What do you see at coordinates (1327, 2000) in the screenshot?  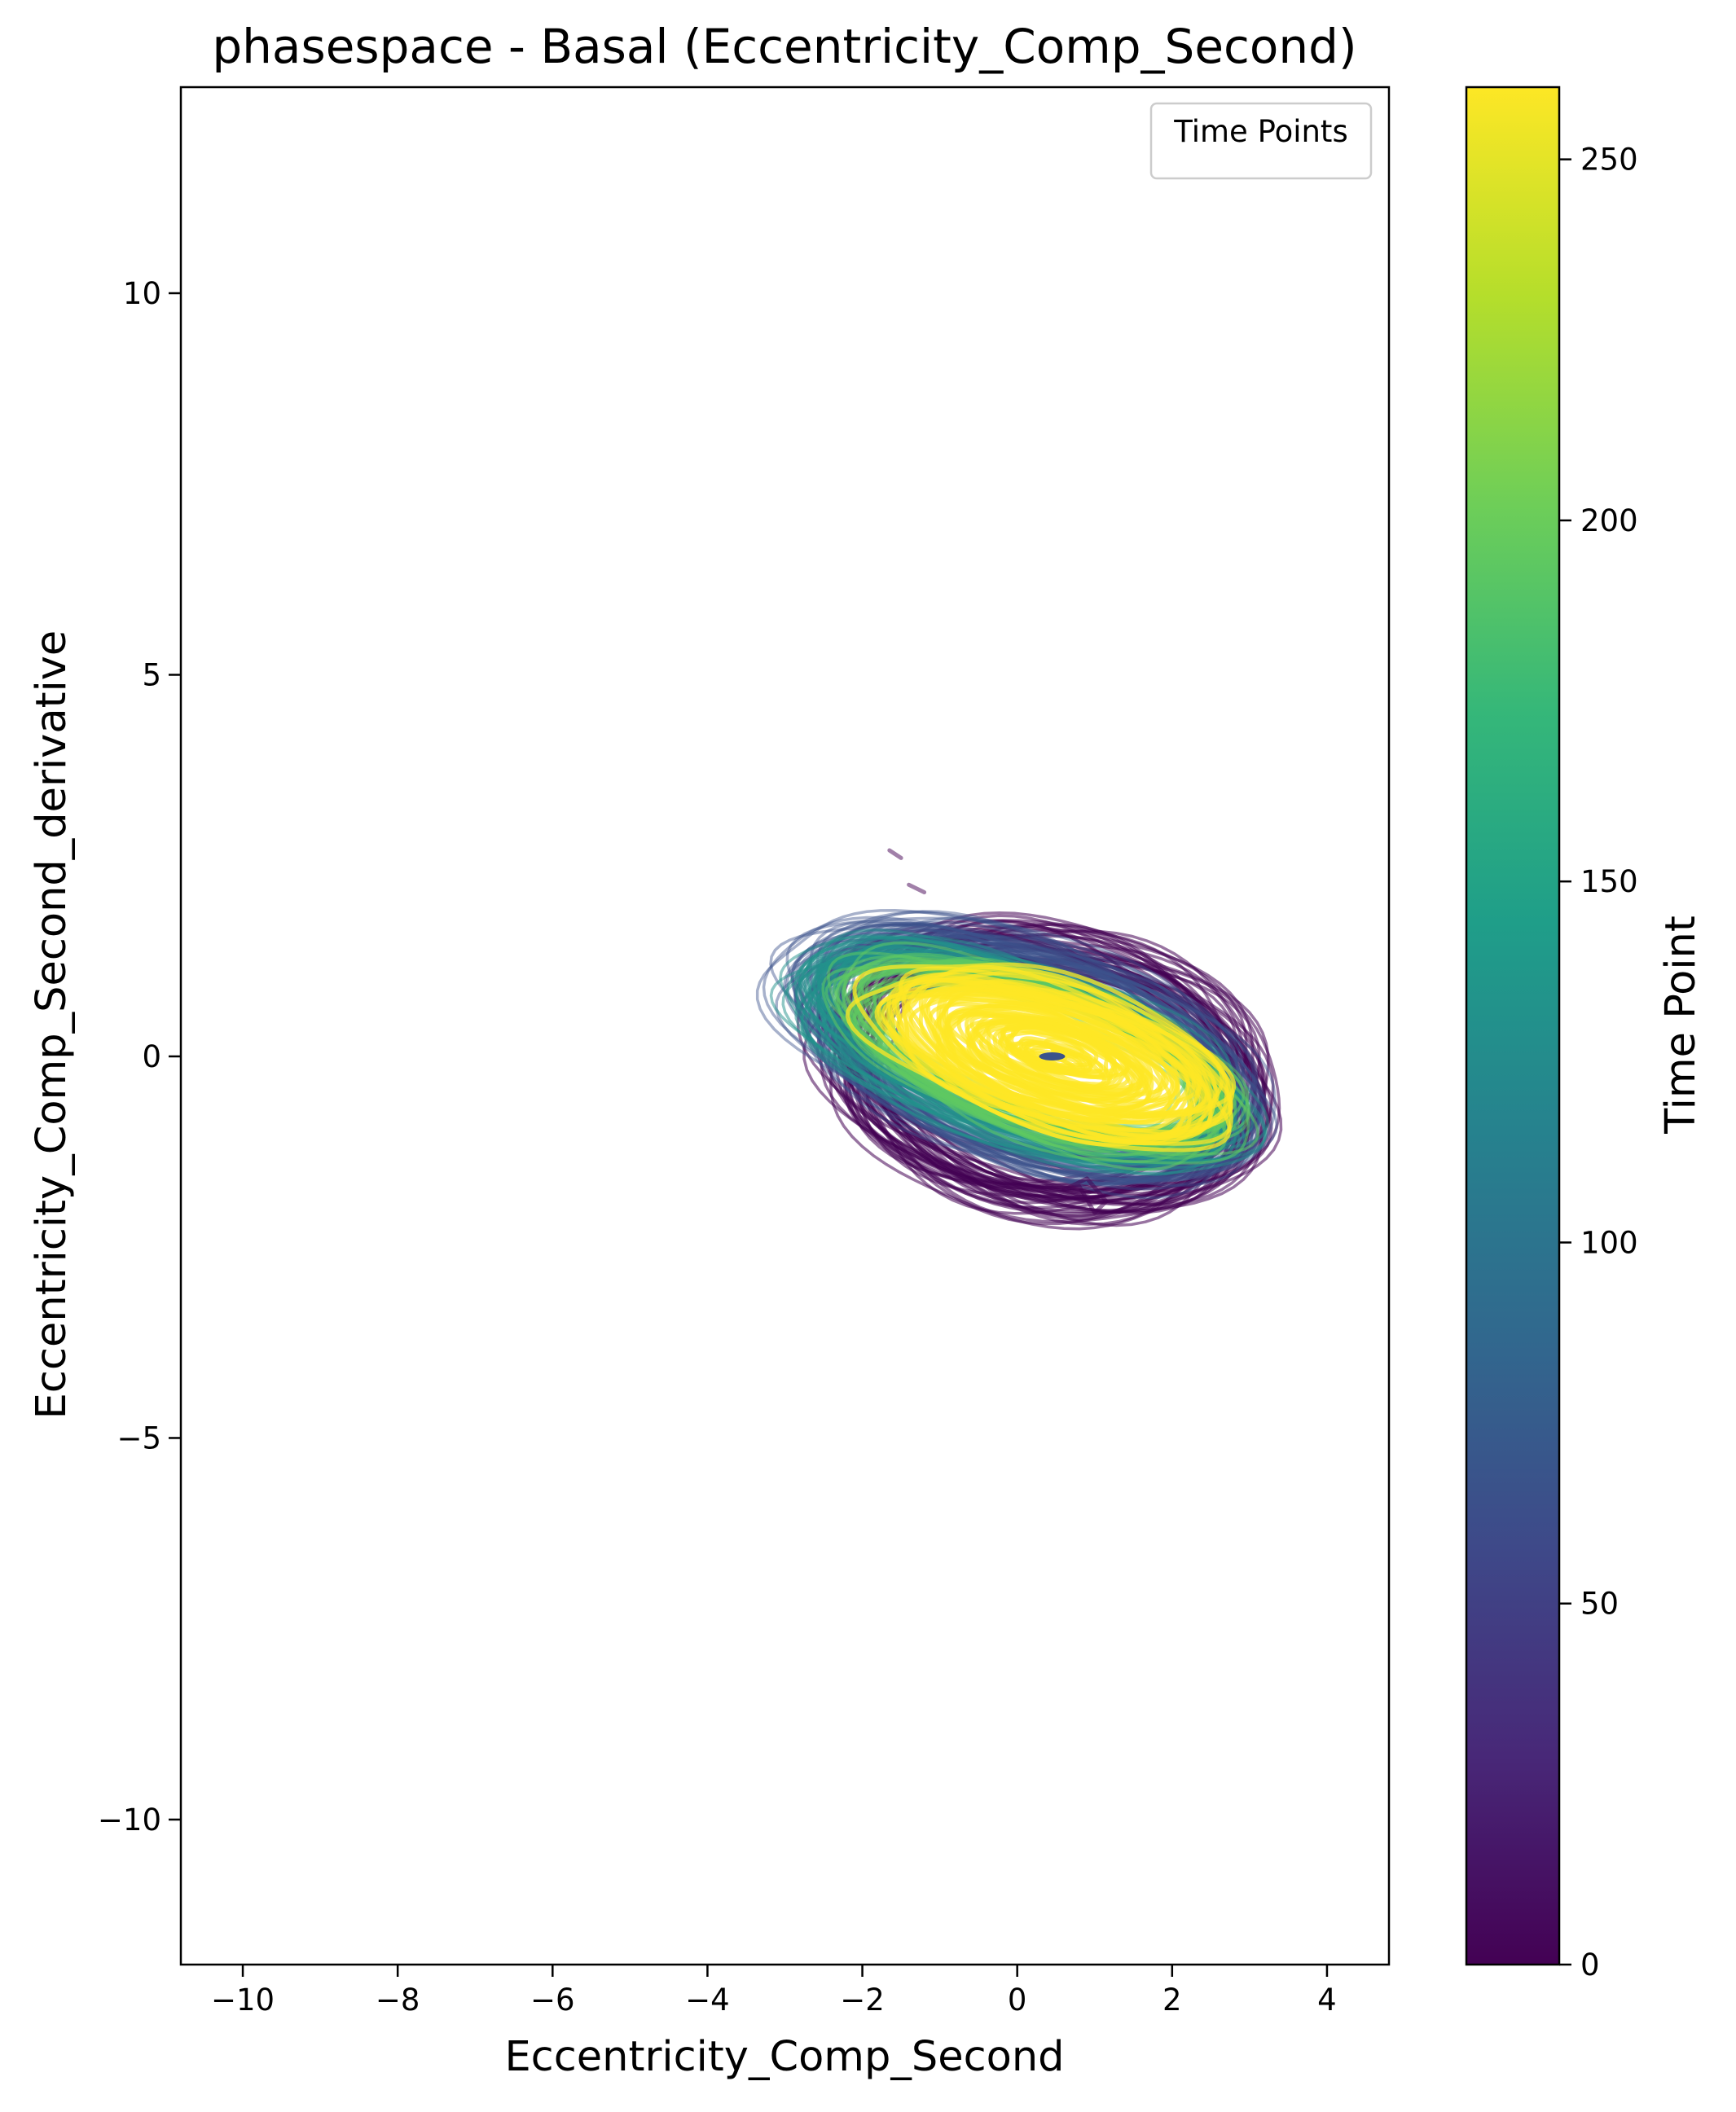 I see `x-tick-label: 4` at bounding box center [1327, 2000].